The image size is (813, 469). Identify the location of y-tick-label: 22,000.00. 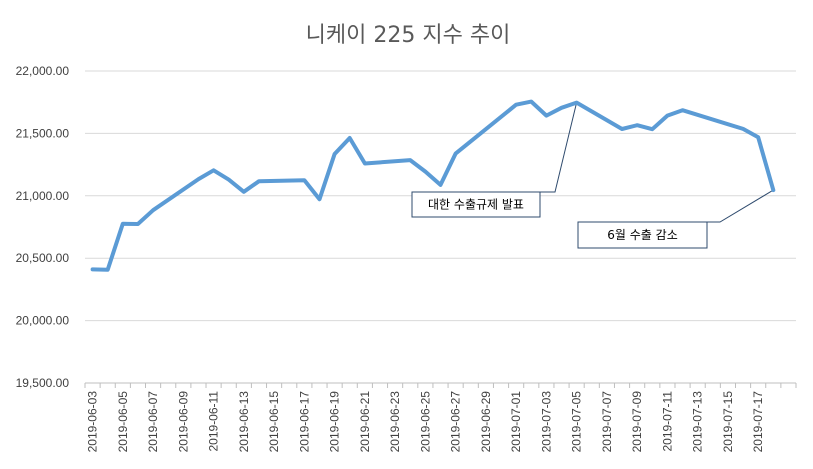
(43, 71).